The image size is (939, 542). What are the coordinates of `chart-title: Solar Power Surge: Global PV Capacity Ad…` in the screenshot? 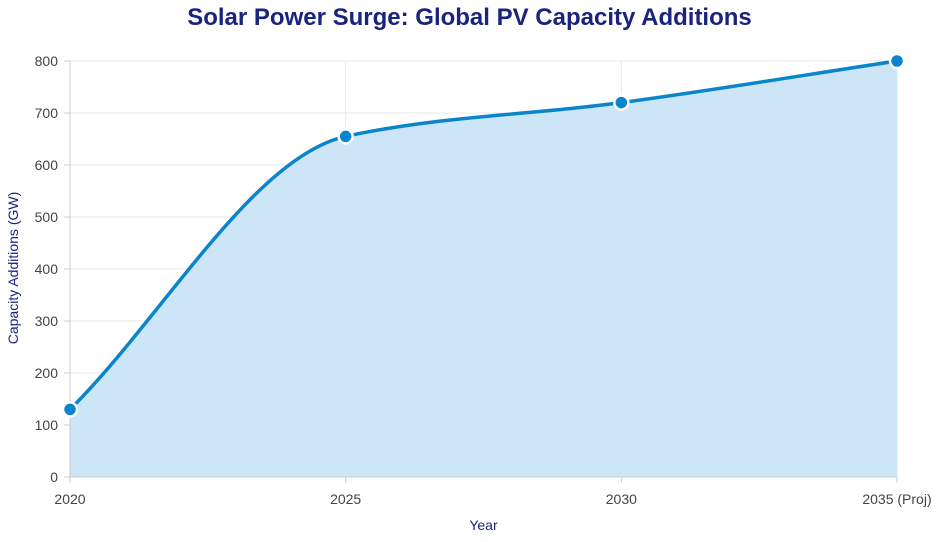 It's located at (469, 17).